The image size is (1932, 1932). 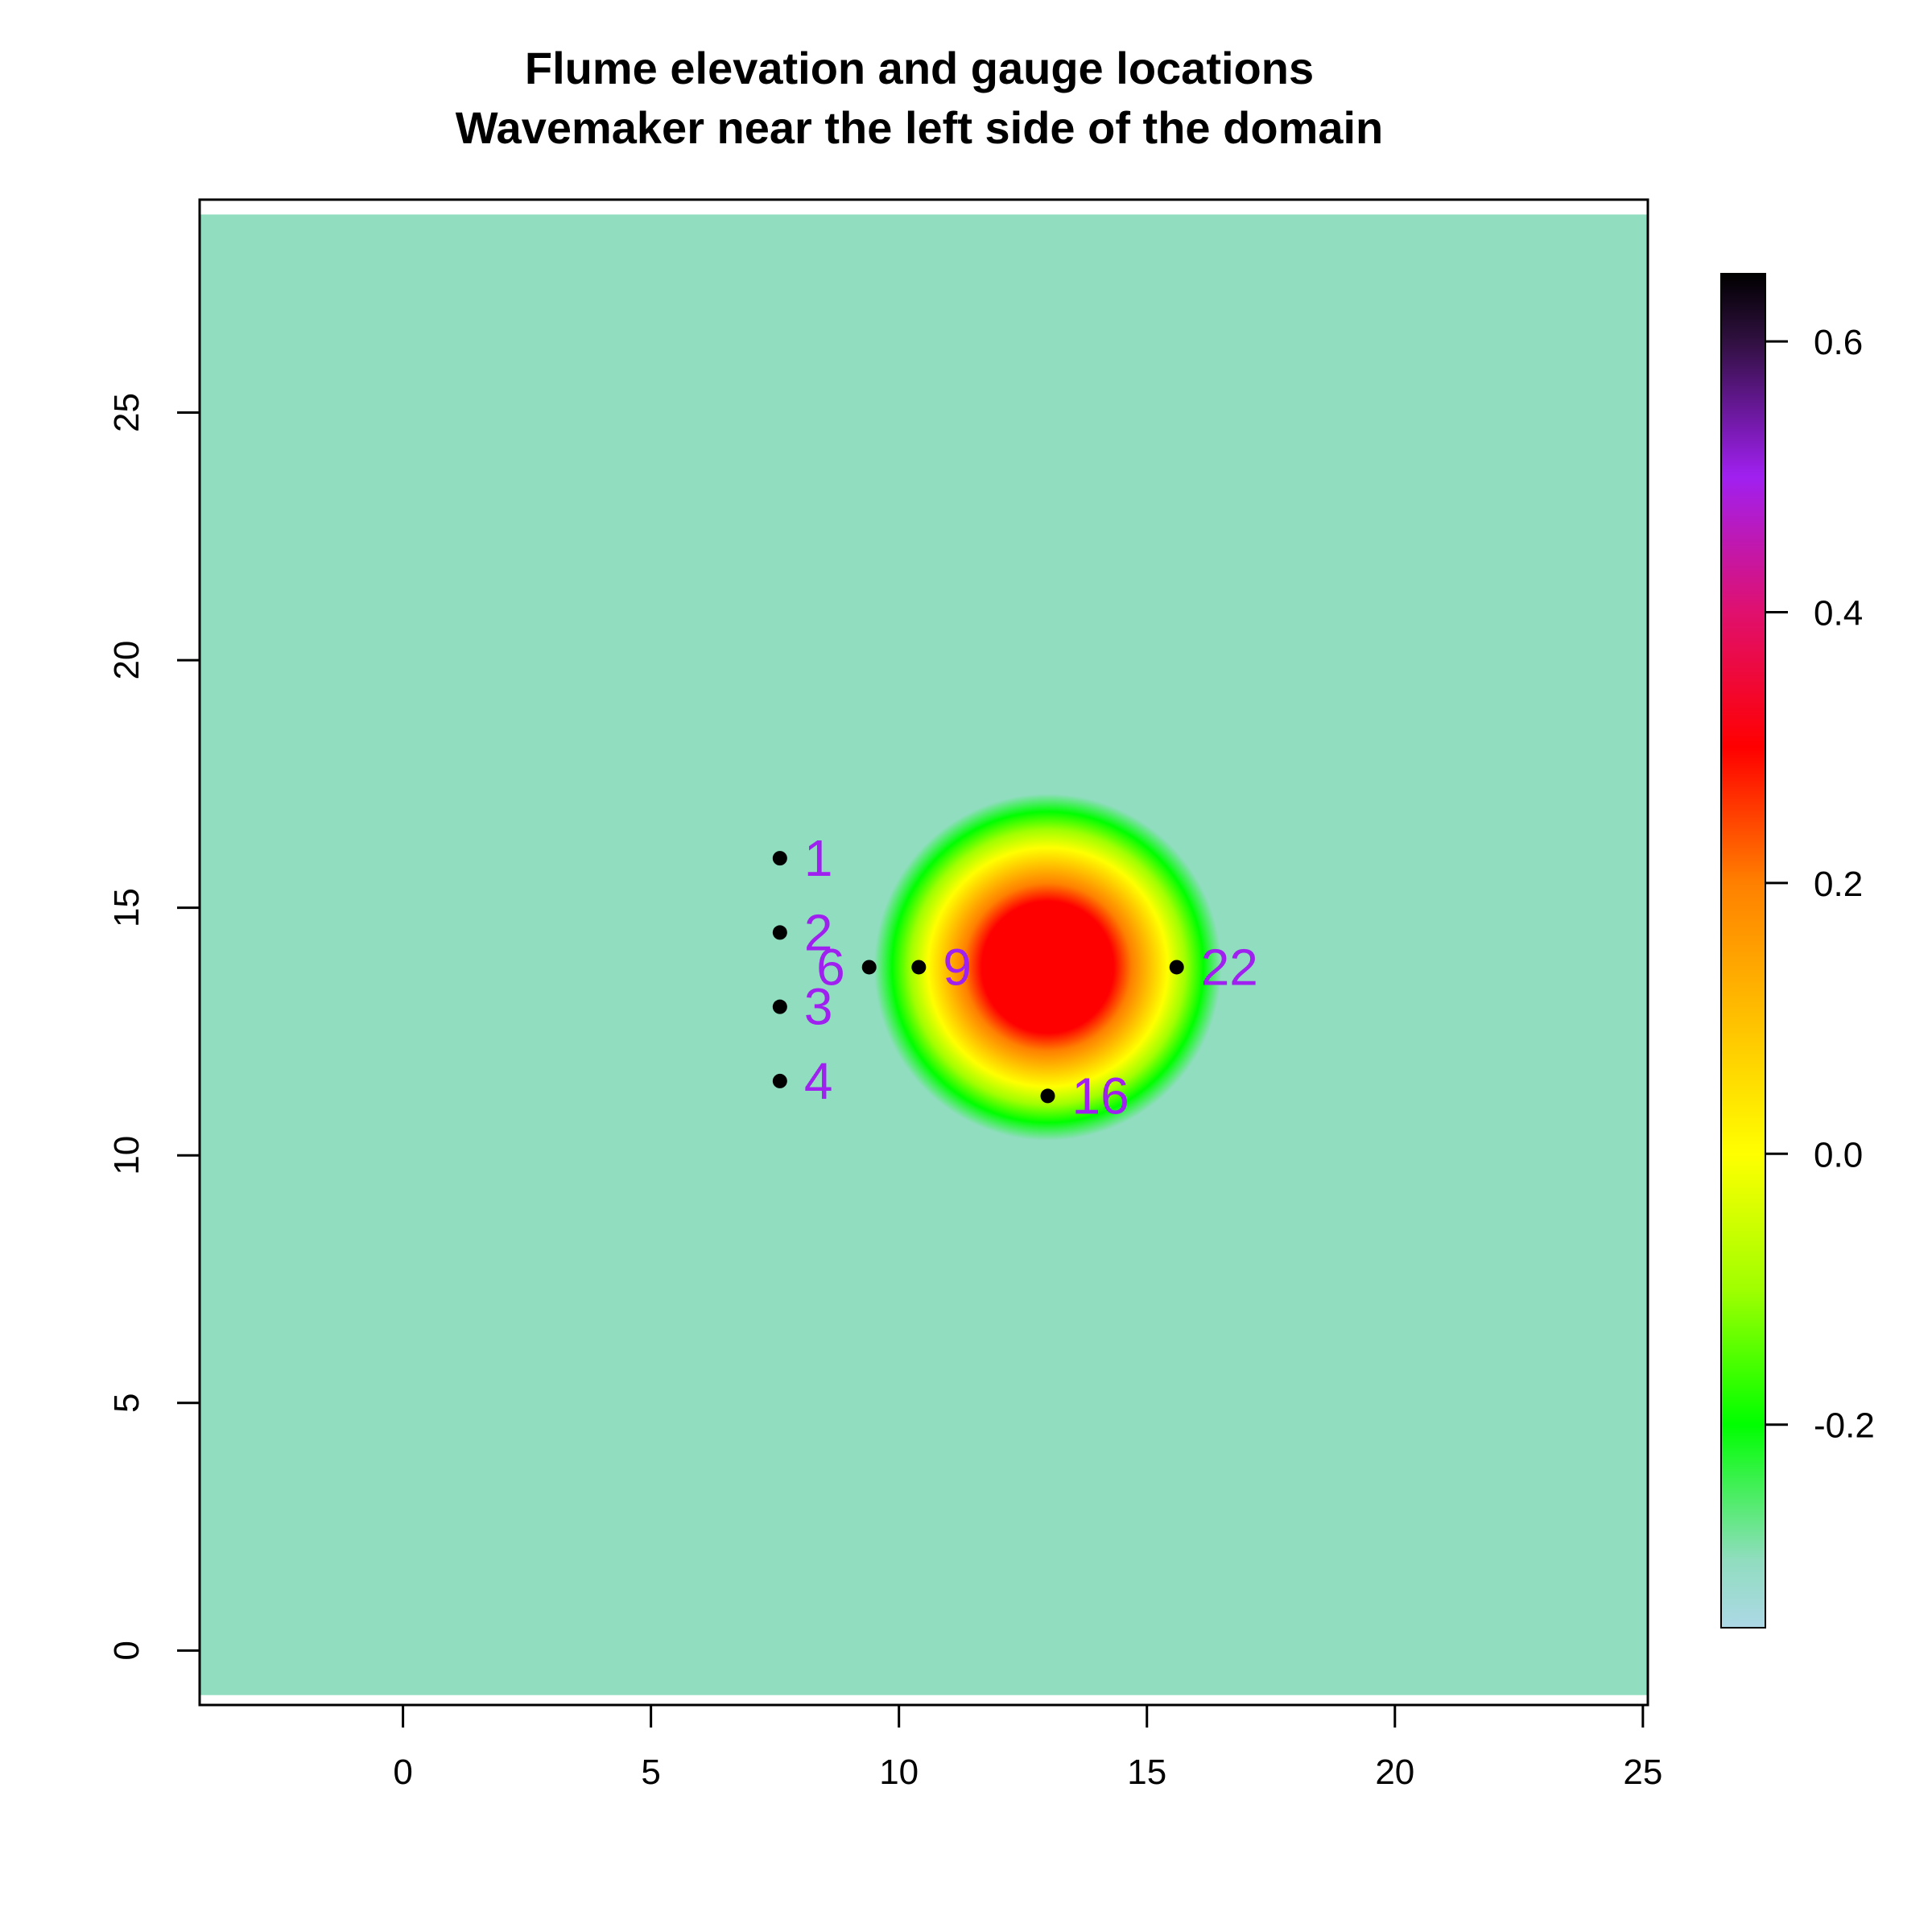 What do you see at coordinates (127, 660) in the screenshot?
I see `y-tick-label: 20` at bounding box center [127, 660].